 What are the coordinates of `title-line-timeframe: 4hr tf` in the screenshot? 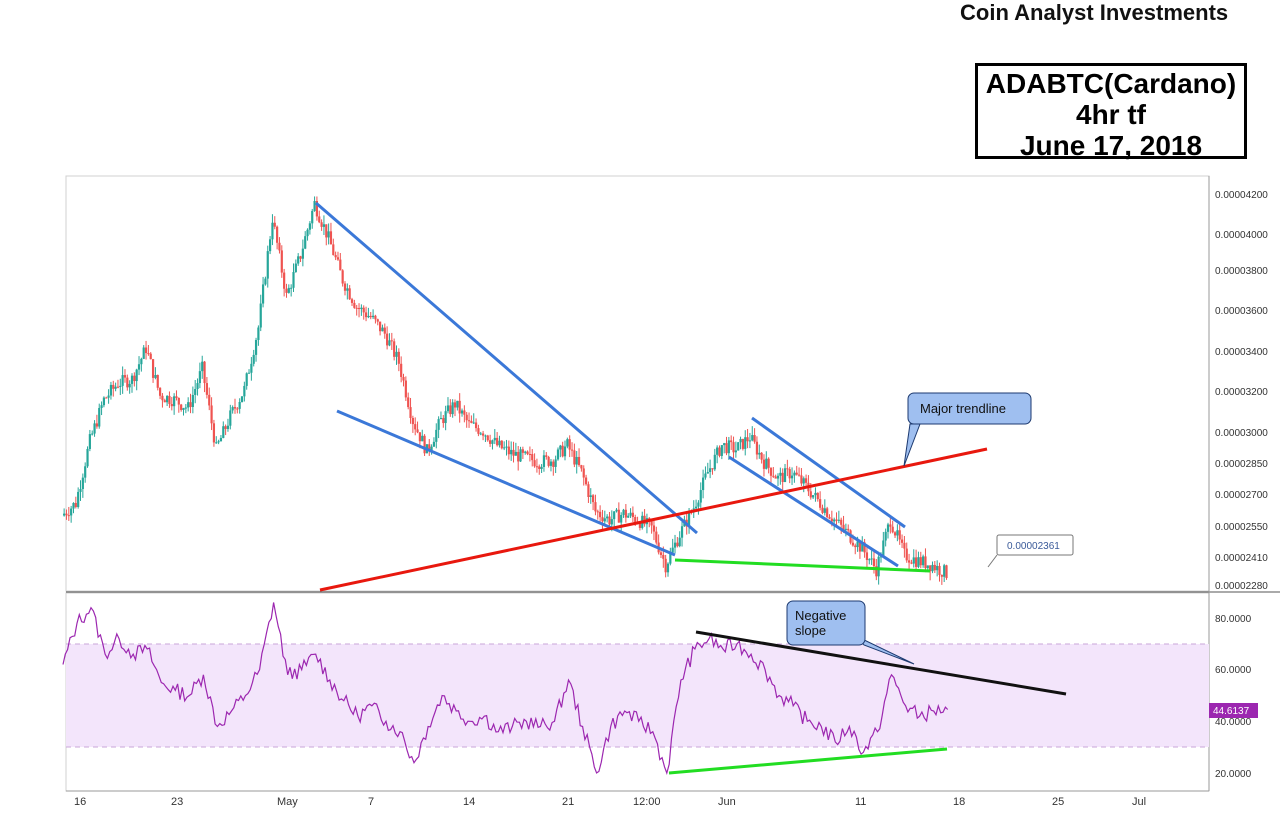 It's located at (1111, 114).